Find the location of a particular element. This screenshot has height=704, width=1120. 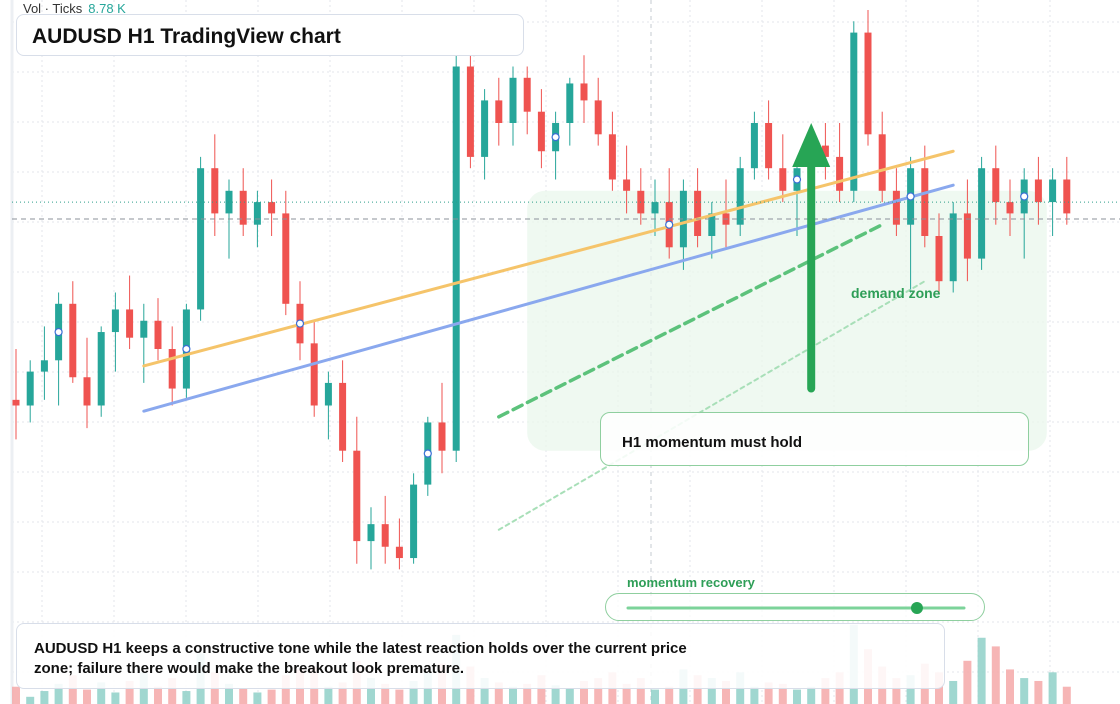

momentum-slider is located at coordinates (795, 607).